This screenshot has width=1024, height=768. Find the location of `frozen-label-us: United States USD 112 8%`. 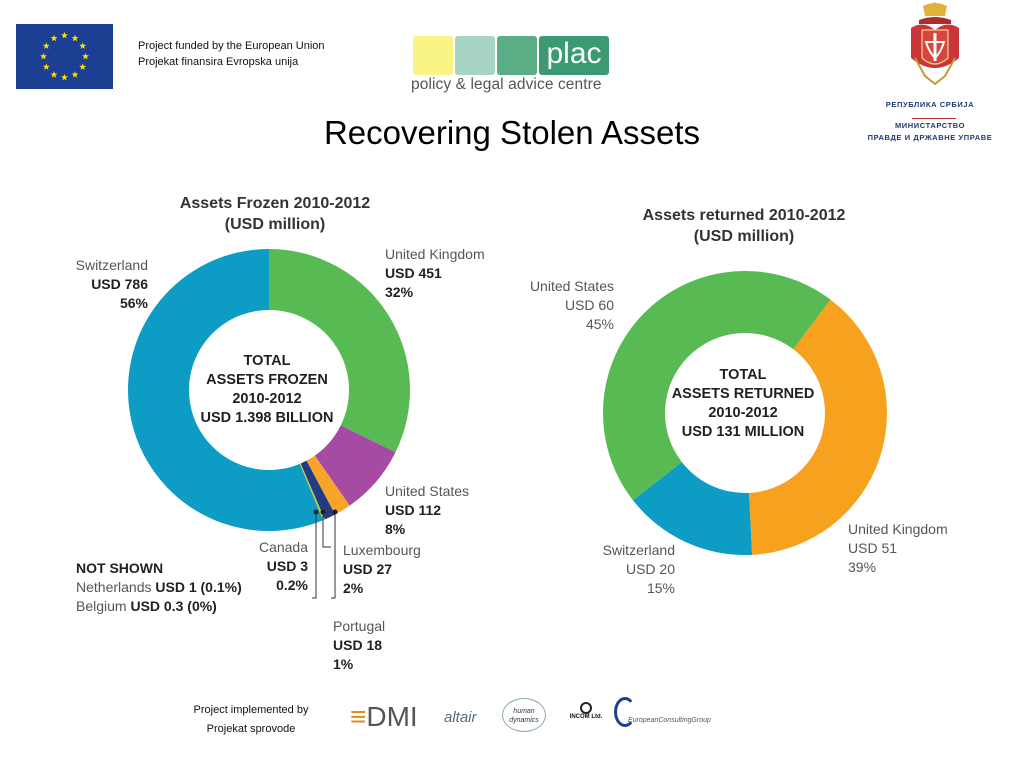

frozen-label-us: United States USD 112 8% is located at coordinates (427, 510).